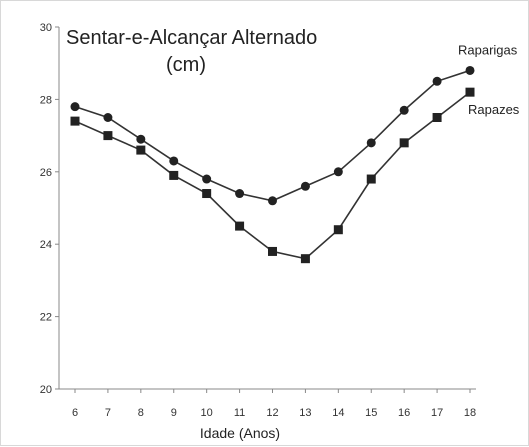  Describe the element at coordinates (46, 100) in the screenshot. I see `y-tick-label: 28` at that location.